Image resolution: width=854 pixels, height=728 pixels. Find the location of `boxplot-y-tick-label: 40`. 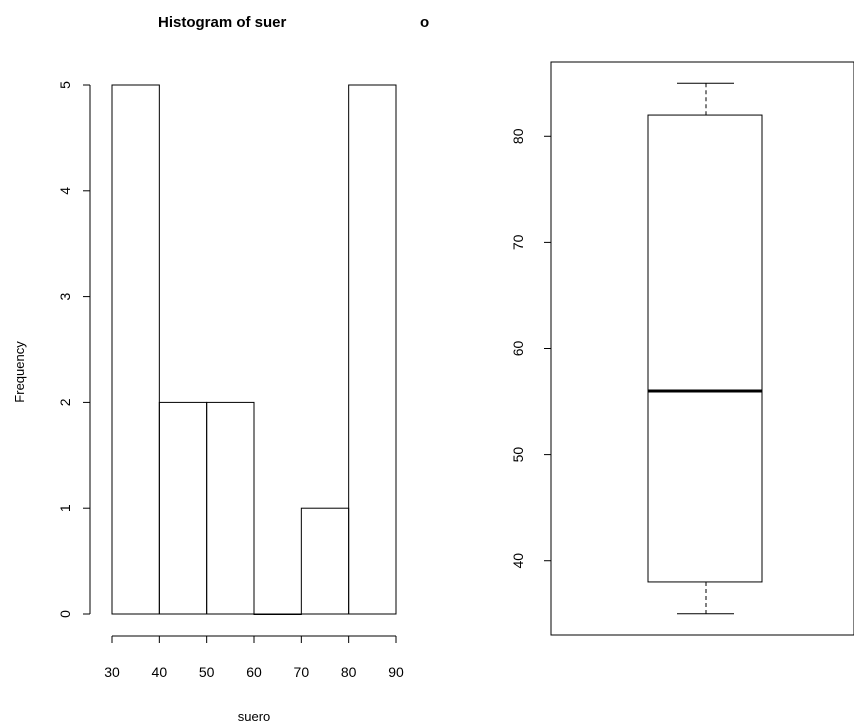

boxplot-y-tick-label: 40 is located at coordinates (518, 561).